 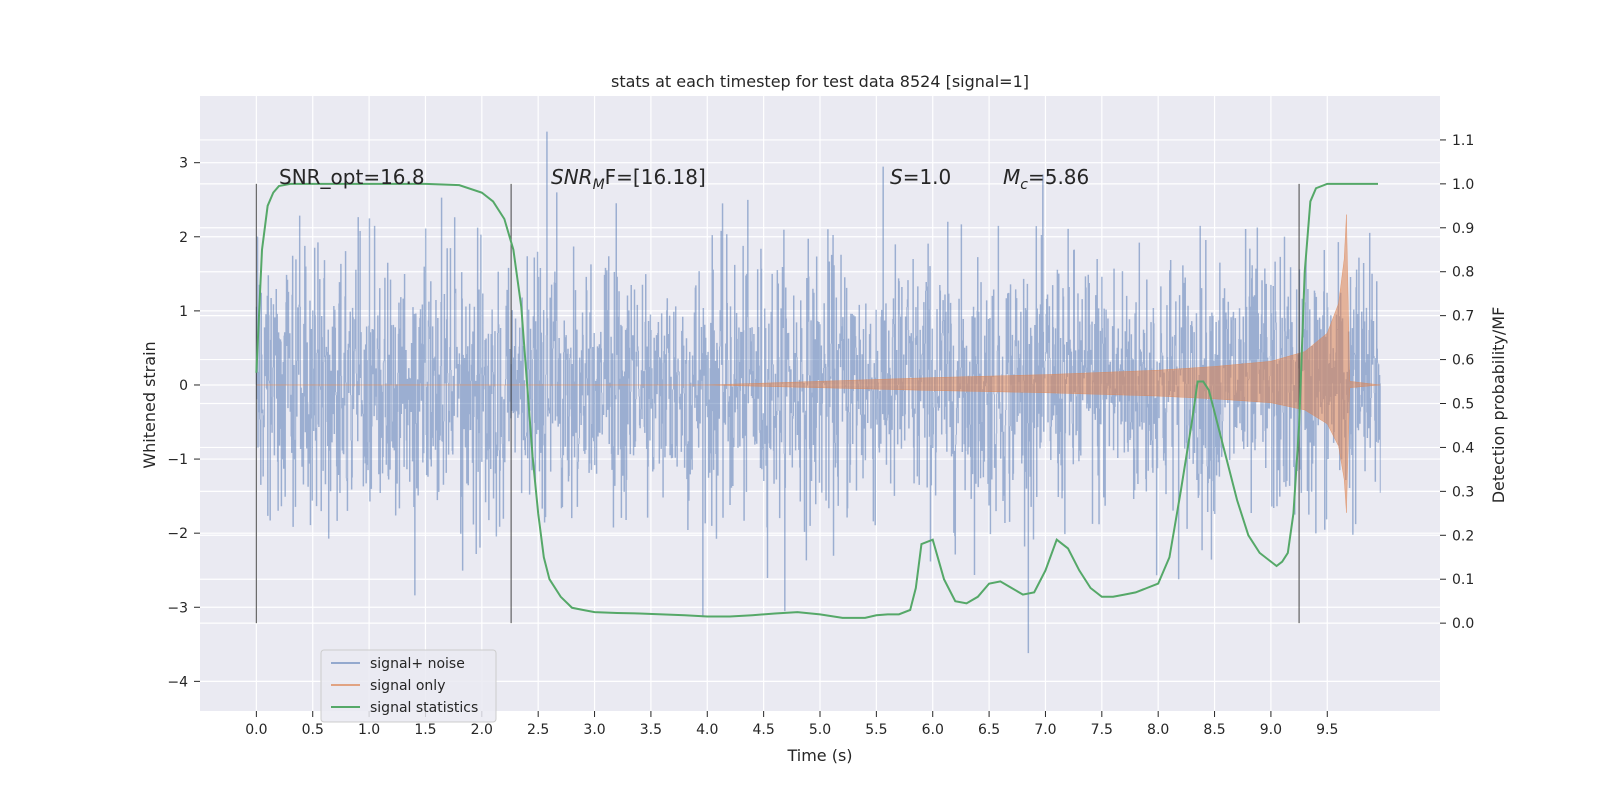 I want to click on right-y-axis-ticks: 1.1 1.0 0.9 0.8 0.7 0.6 0.5 0.4 0.3 0.2 0.1 0.0, so click(x=1457, y=382).